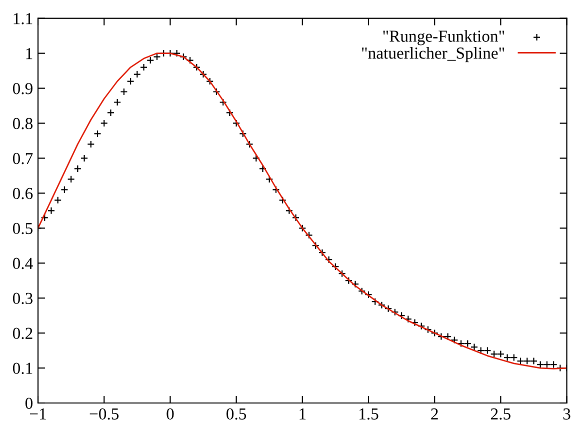 This screenshot has height=426, width=576. I want to click on y-tick-label: 0.3, so click(22, 298).